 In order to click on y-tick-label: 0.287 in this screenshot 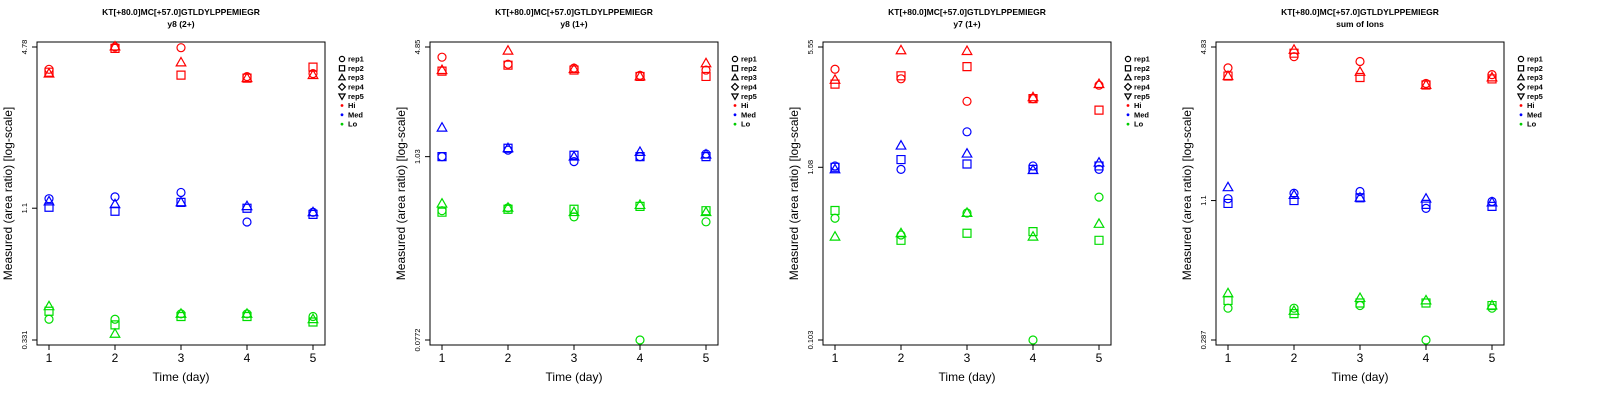, I will do `click(1203, 340)`.